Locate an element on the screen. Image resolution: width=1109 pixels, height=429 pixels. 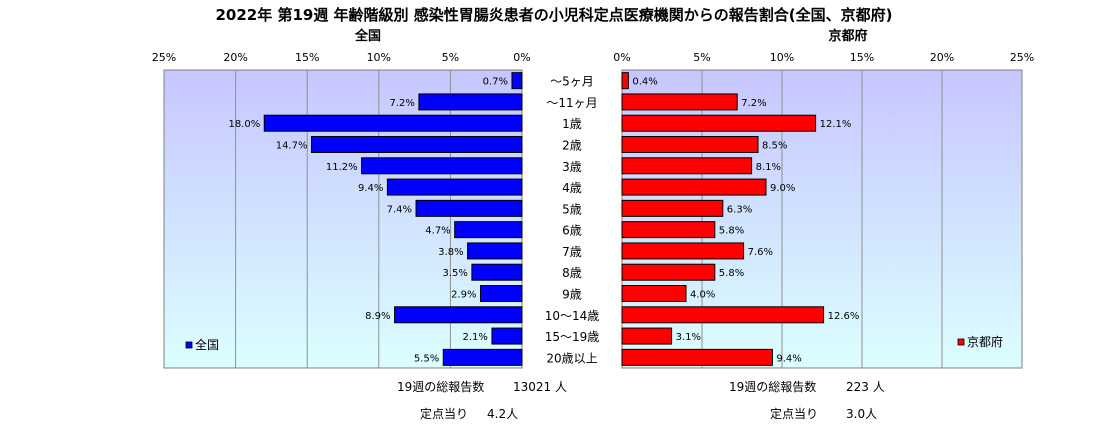
right-legend-label: 京都府 is located at coordinates (985, 341).